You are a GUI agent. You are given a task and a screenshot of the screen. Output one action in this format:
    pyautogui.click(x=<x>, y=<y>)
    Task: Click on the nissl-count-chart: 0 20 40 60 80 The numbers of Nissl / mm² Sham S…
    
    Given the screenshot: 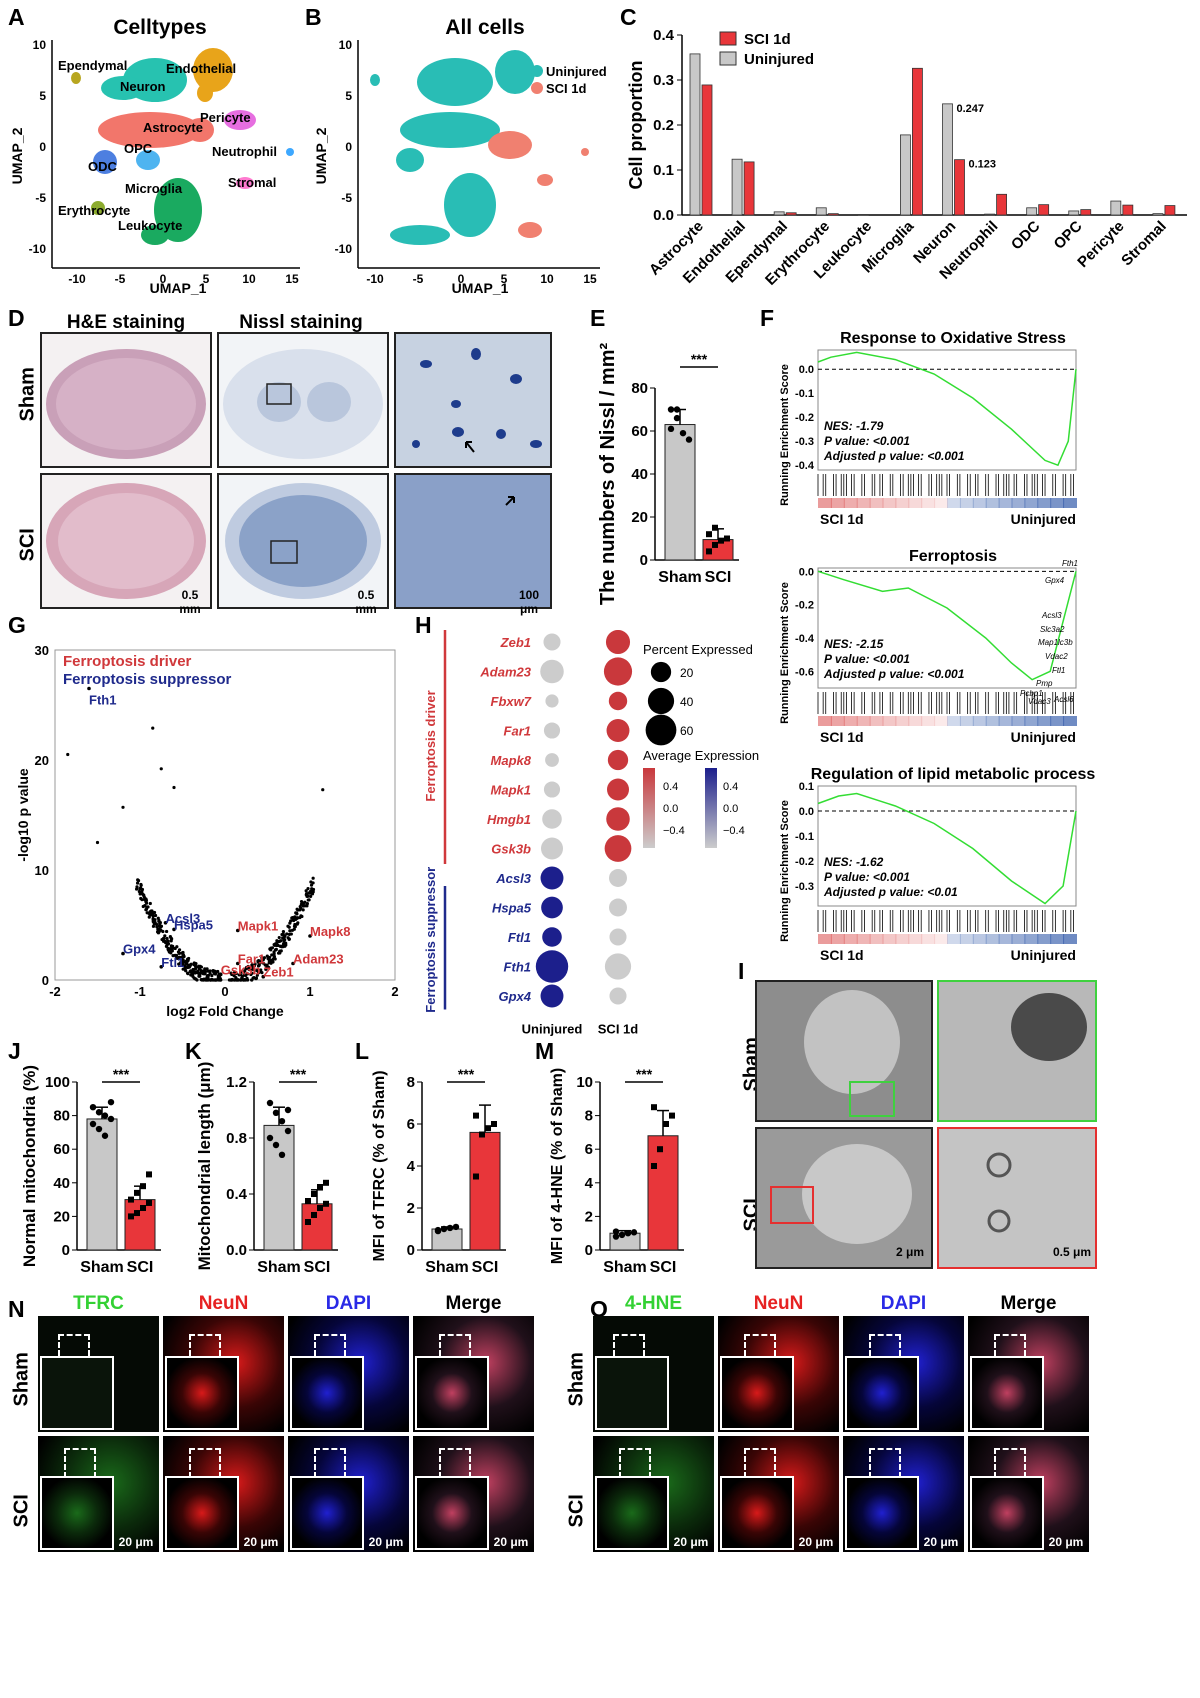 What is the action you would take?
    pyautogui.click(x=668, y=474)
    